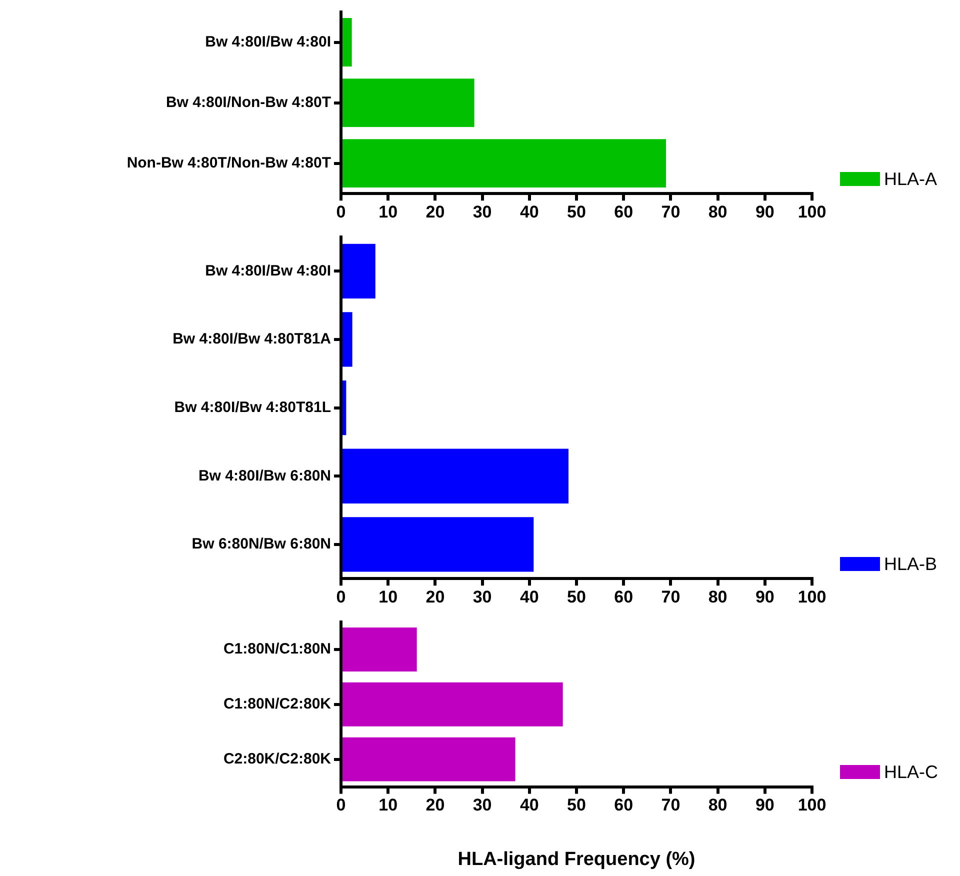 Image resolution: width=960 pixels, height=876 pixels. I want to click on y-tick-label: C1:80N/C1:80N, so click(277, 649).